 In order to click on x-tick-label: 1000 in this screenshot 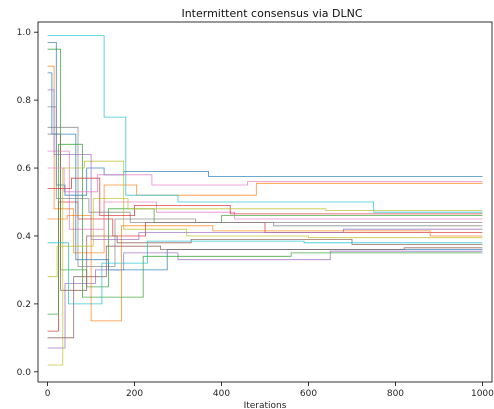, I will do `click(482, 394)`.